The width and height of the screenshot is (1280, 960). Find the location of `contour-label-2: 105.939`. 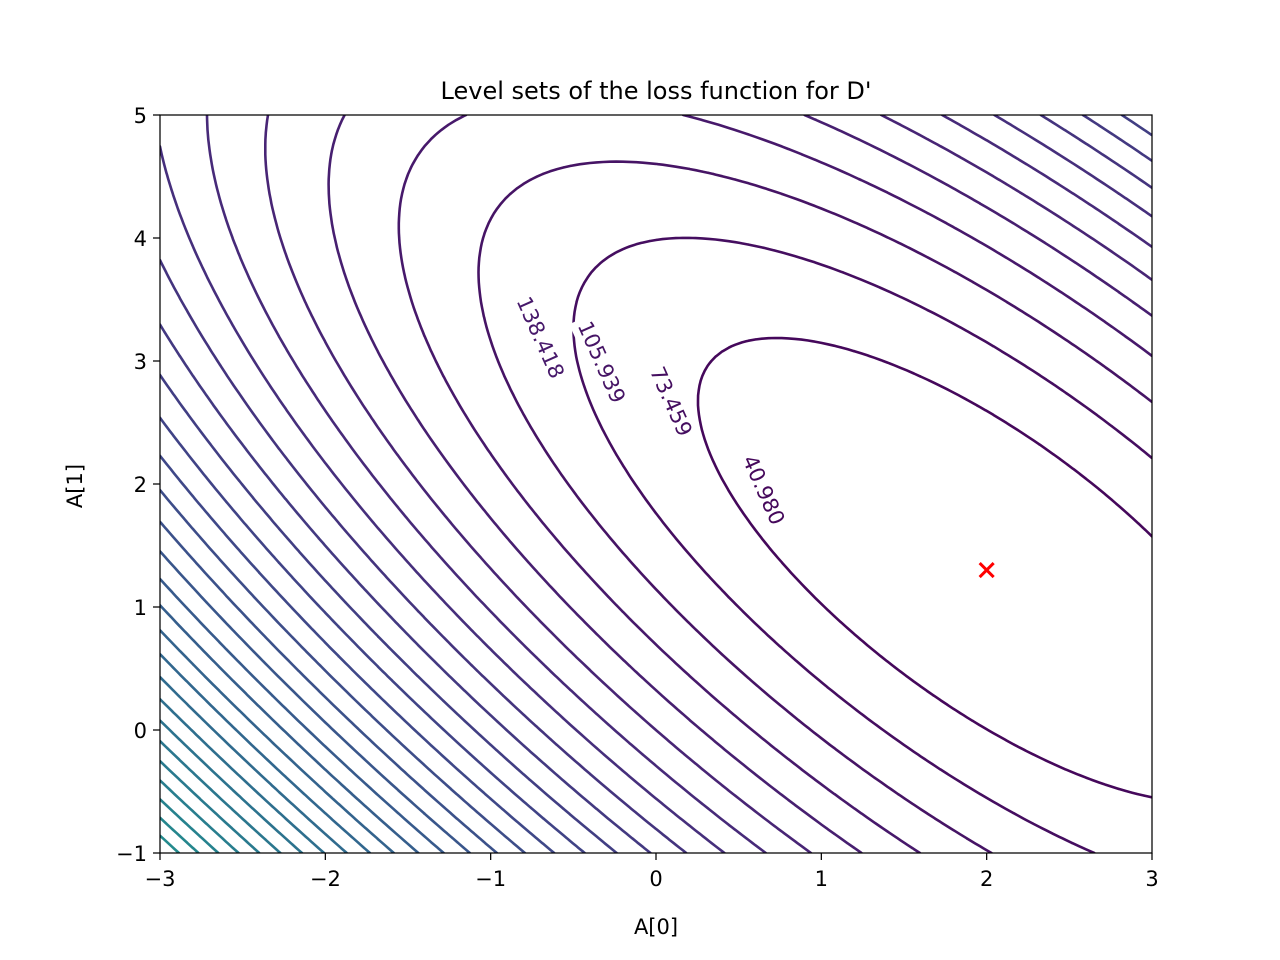

contour-label-2: 105.939 is located at coordinates (601, 362).